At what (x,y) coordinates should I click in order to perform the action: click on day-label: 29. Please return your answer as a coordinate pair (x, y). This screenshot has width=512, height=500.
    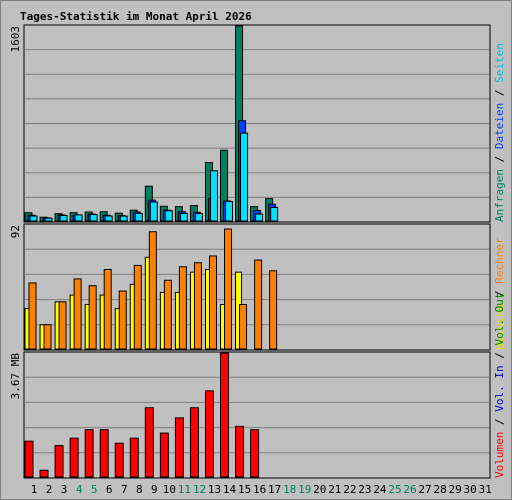
    Looking at the image, I should click on (455, 489).